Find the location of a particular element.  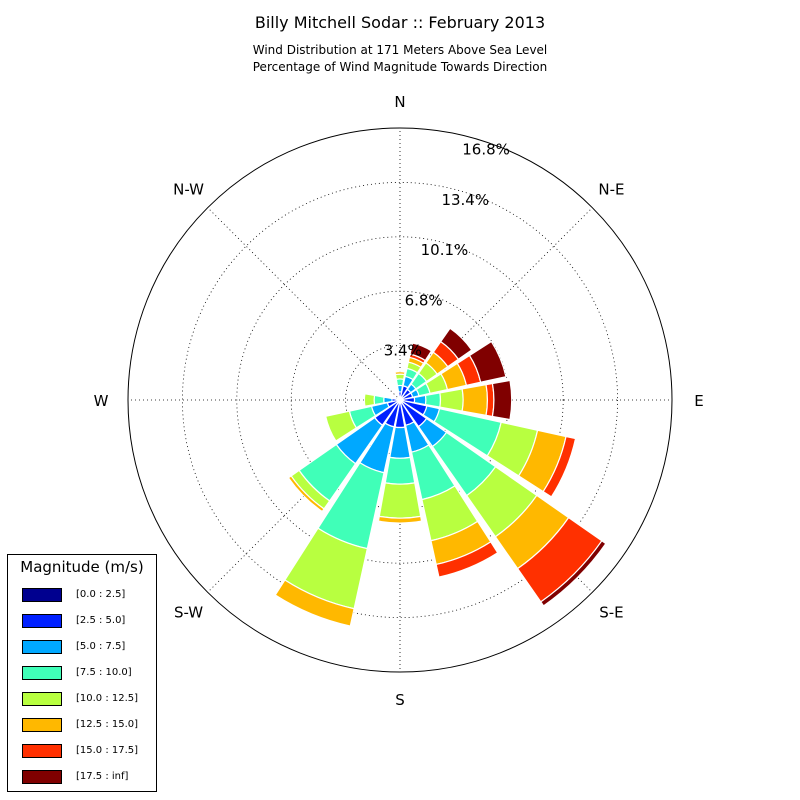

direction-label-s-w: S-W is located at coordinates (188, 612).